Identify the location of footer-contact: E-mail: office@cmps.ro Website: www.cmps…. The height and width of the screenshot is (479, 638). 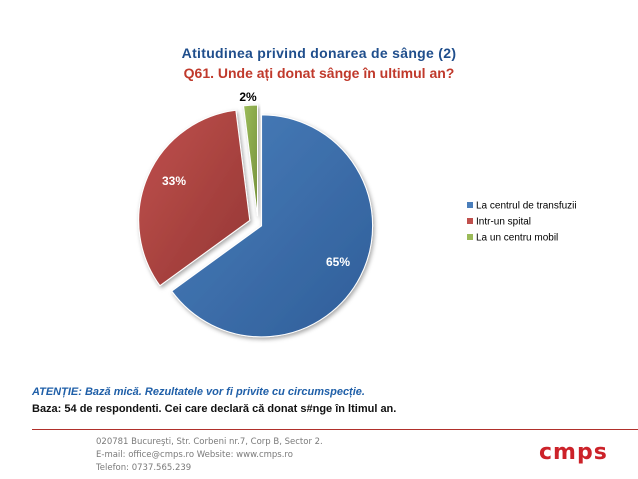
(194, 455).